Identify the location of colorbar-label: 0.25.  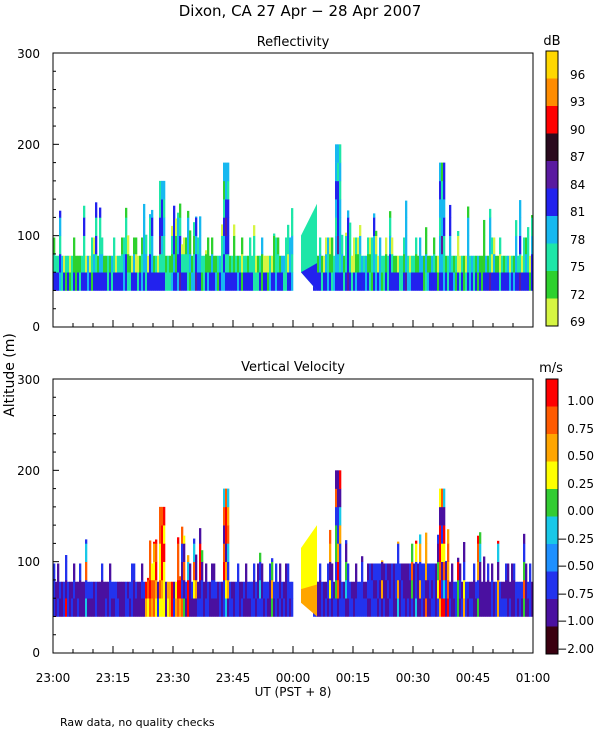
(580, 484).